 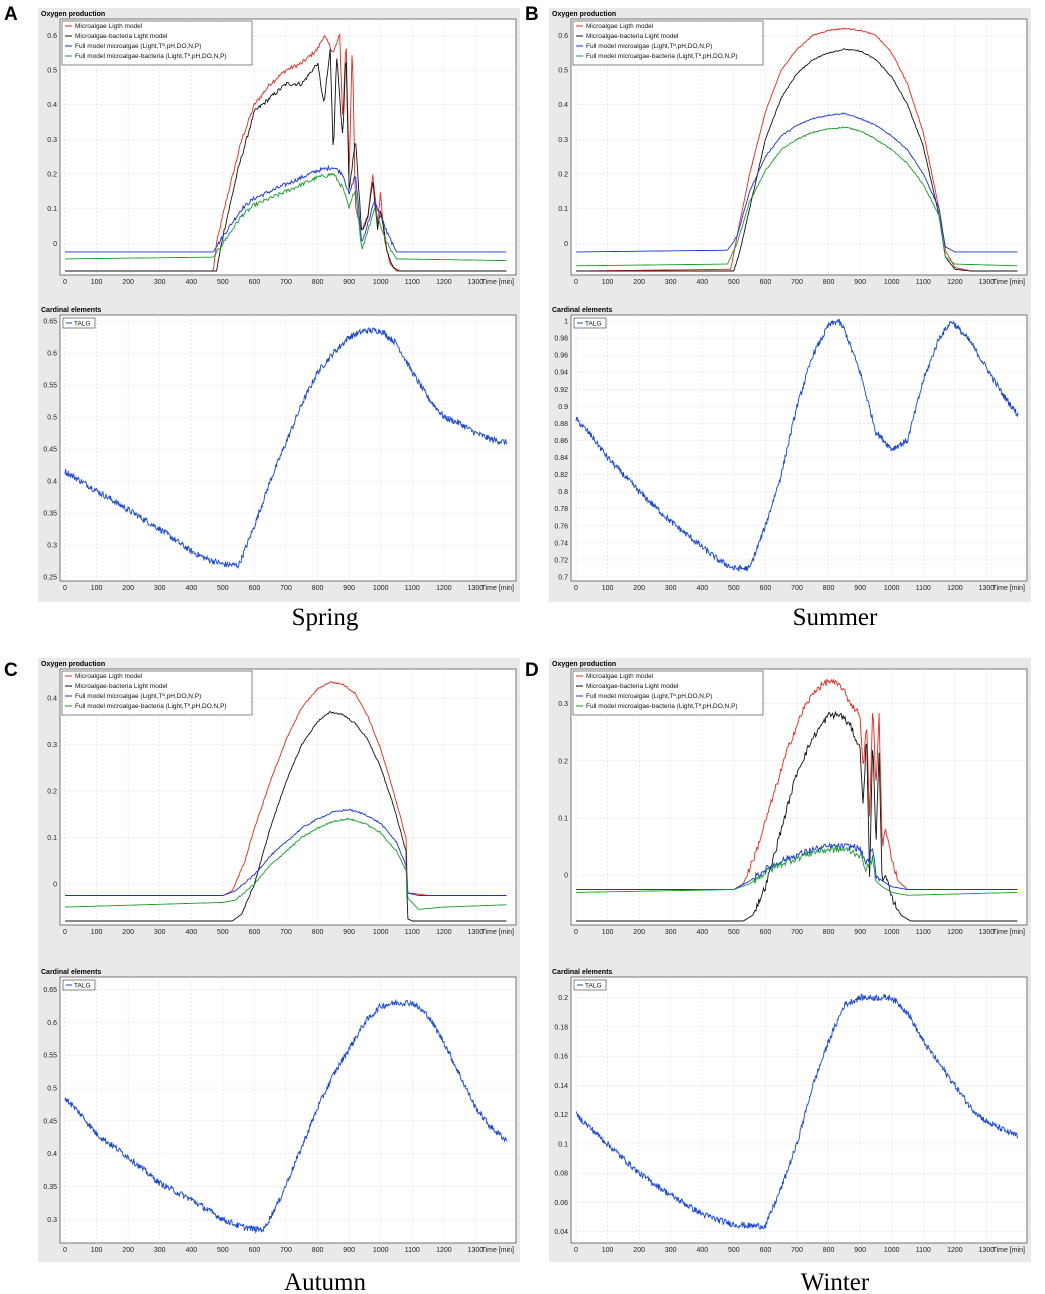 What do you see at coordinates (561, 1027) in the screenshot?
I see `y-tick-label: 0.18` at bounding box center [561, 1027].